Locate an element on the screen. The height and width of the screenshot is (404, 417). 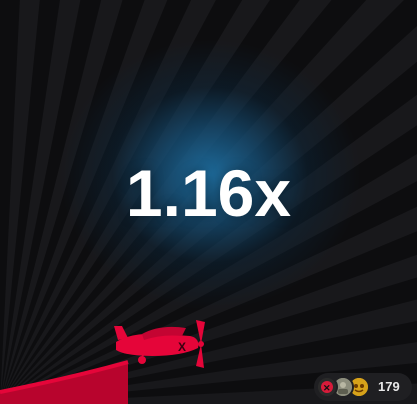
plane-icon: X is located at coordinates (159, 344).